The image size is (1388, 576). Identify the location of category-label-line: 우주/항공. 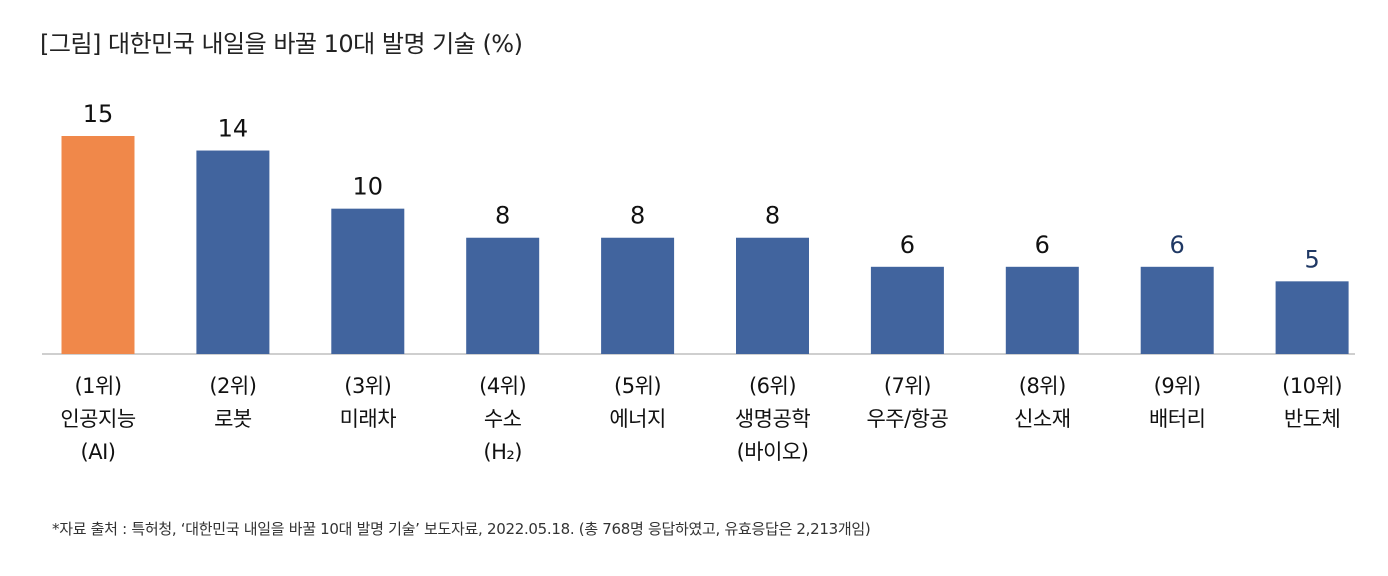
(907, 419).